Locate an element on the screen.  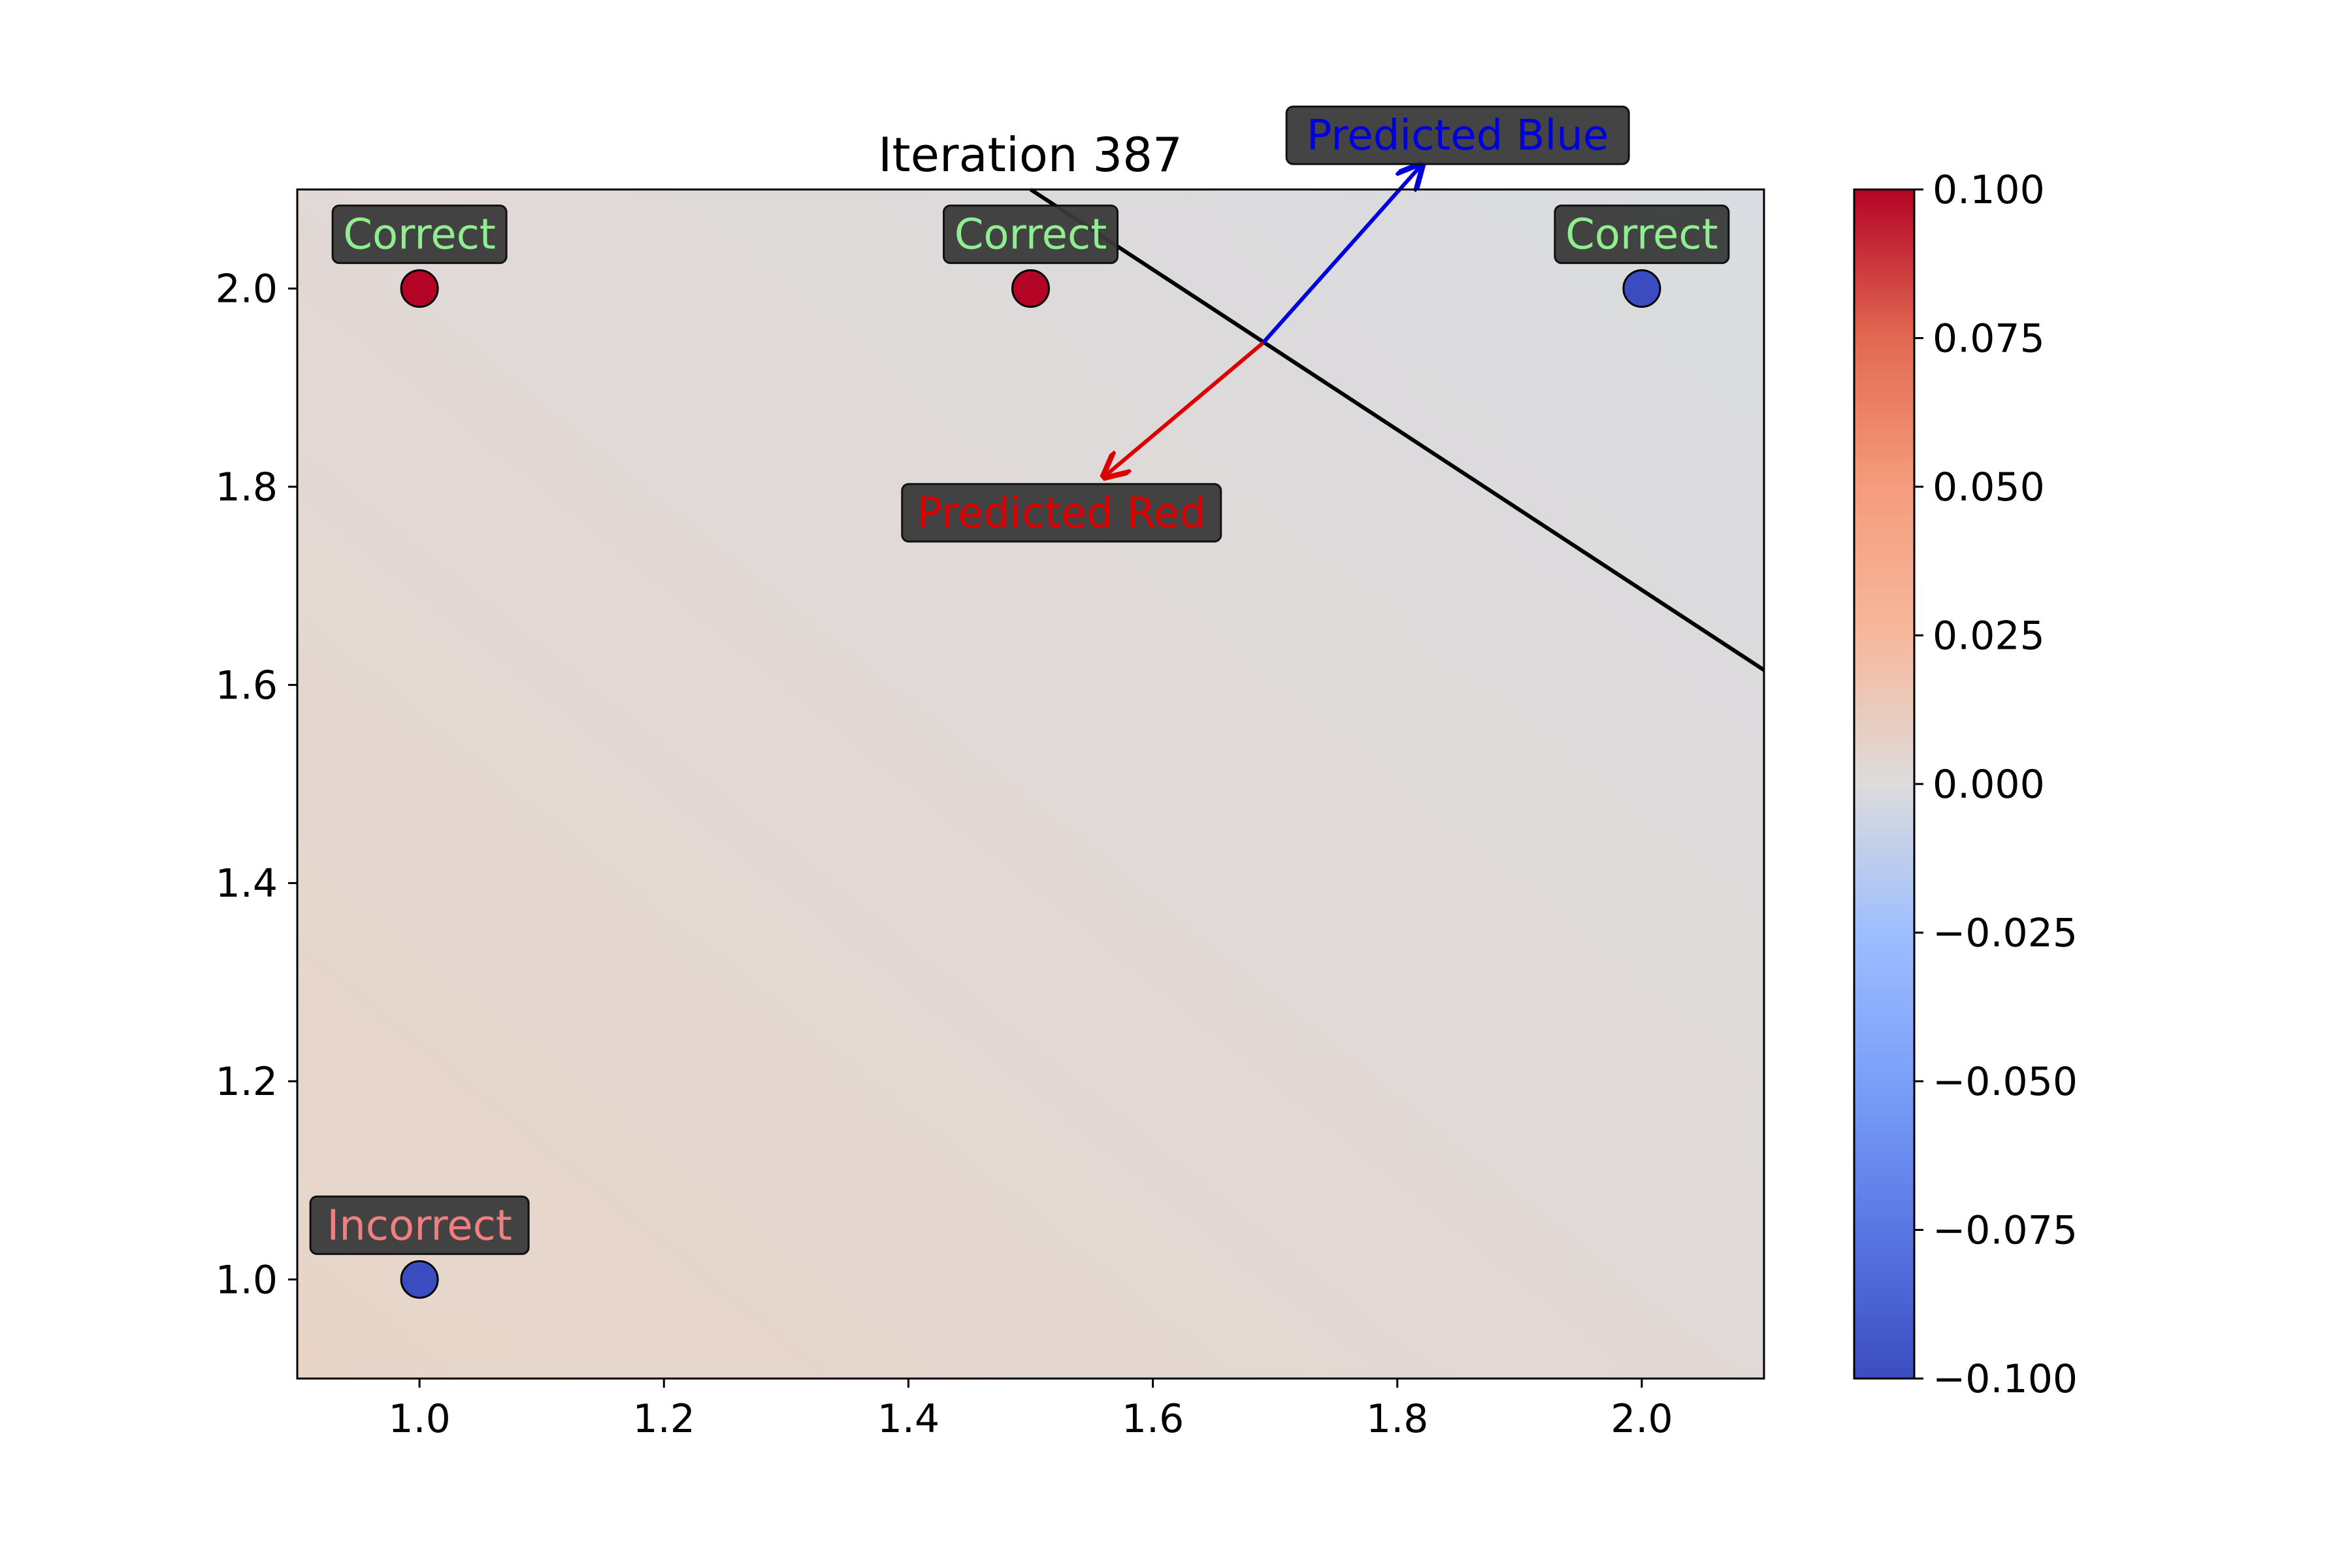
colorbar-tick-label: −0.025 is located at coordinates (2005, 933).